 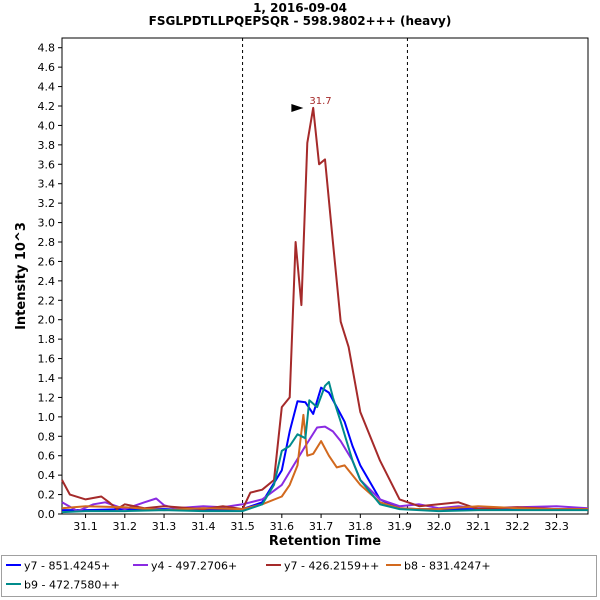 I want to click on y-tick-label: 1.4, so click(x=47, y=378).